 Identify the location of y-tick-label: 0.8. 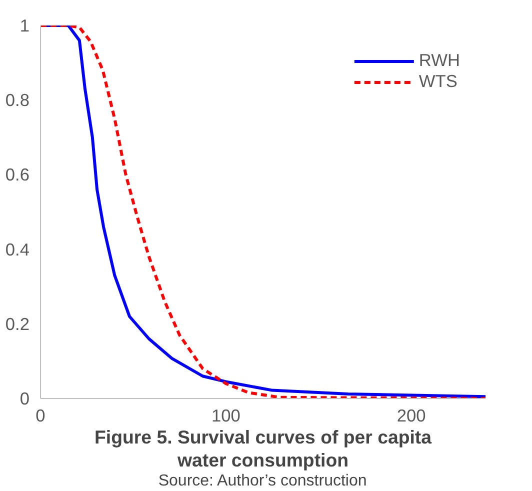
(17, 100).